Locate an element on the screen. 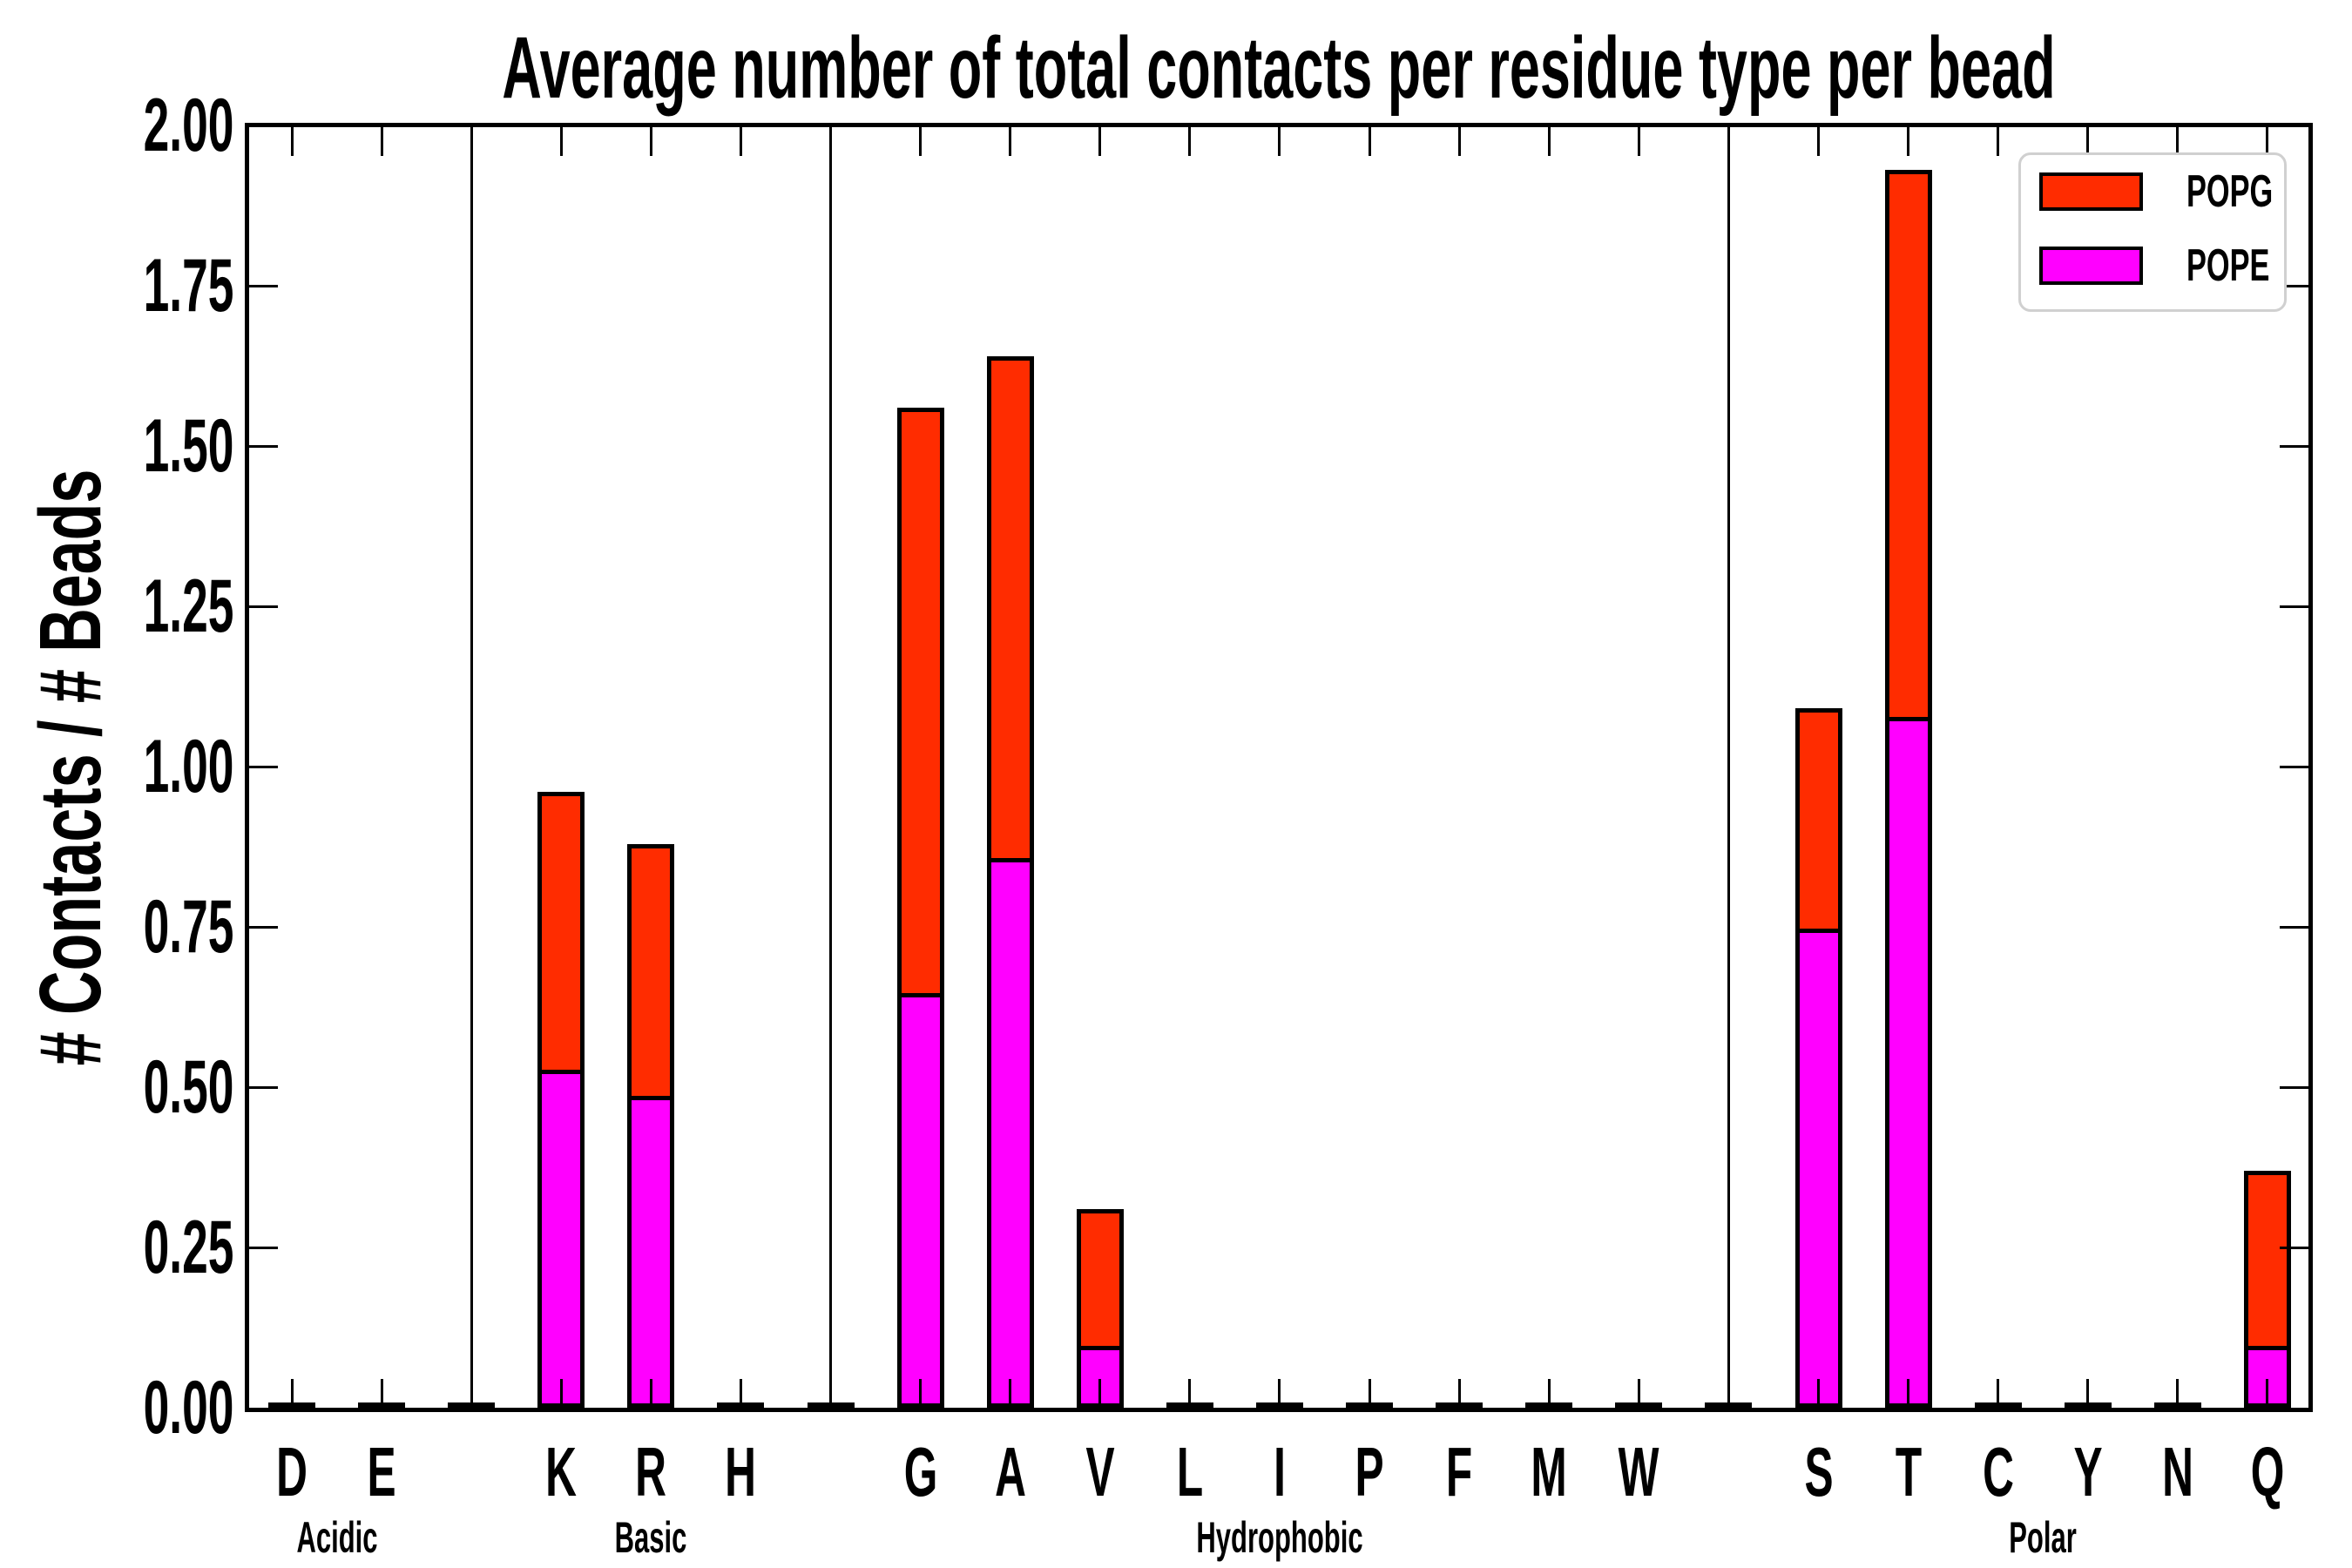  x-tick-top-M is located at coordinates (1549, 141).